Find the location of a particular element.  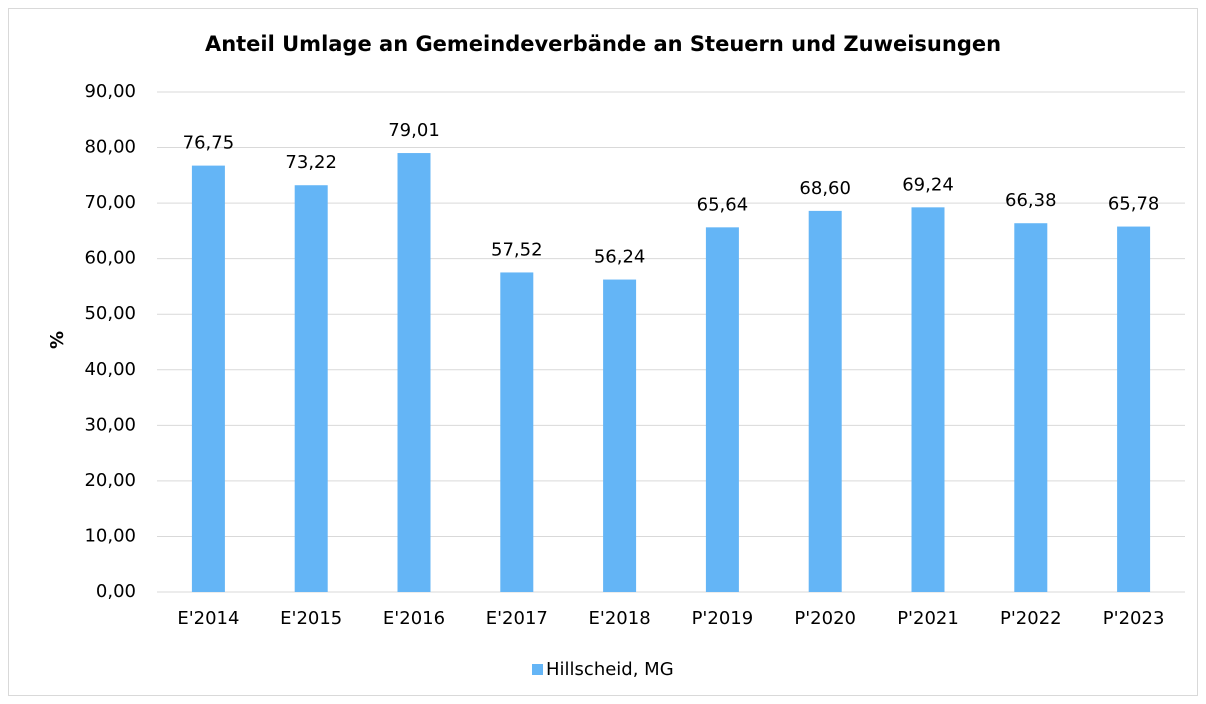

x-tick-label: E'2014 is located at coordinates (208, 618).